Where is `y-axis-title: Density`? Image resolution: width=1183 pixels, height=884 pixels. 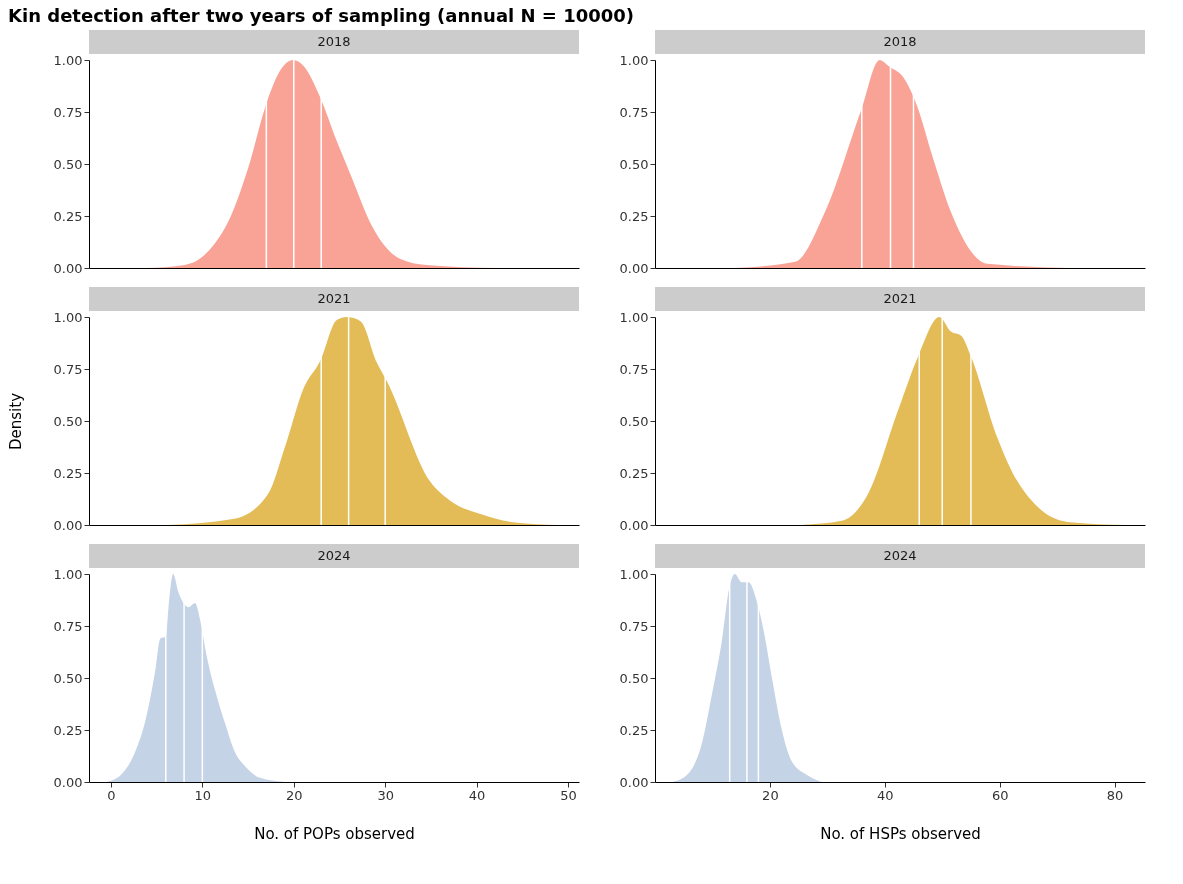
y-axis-title: Density is located at coordinates (15, 421).